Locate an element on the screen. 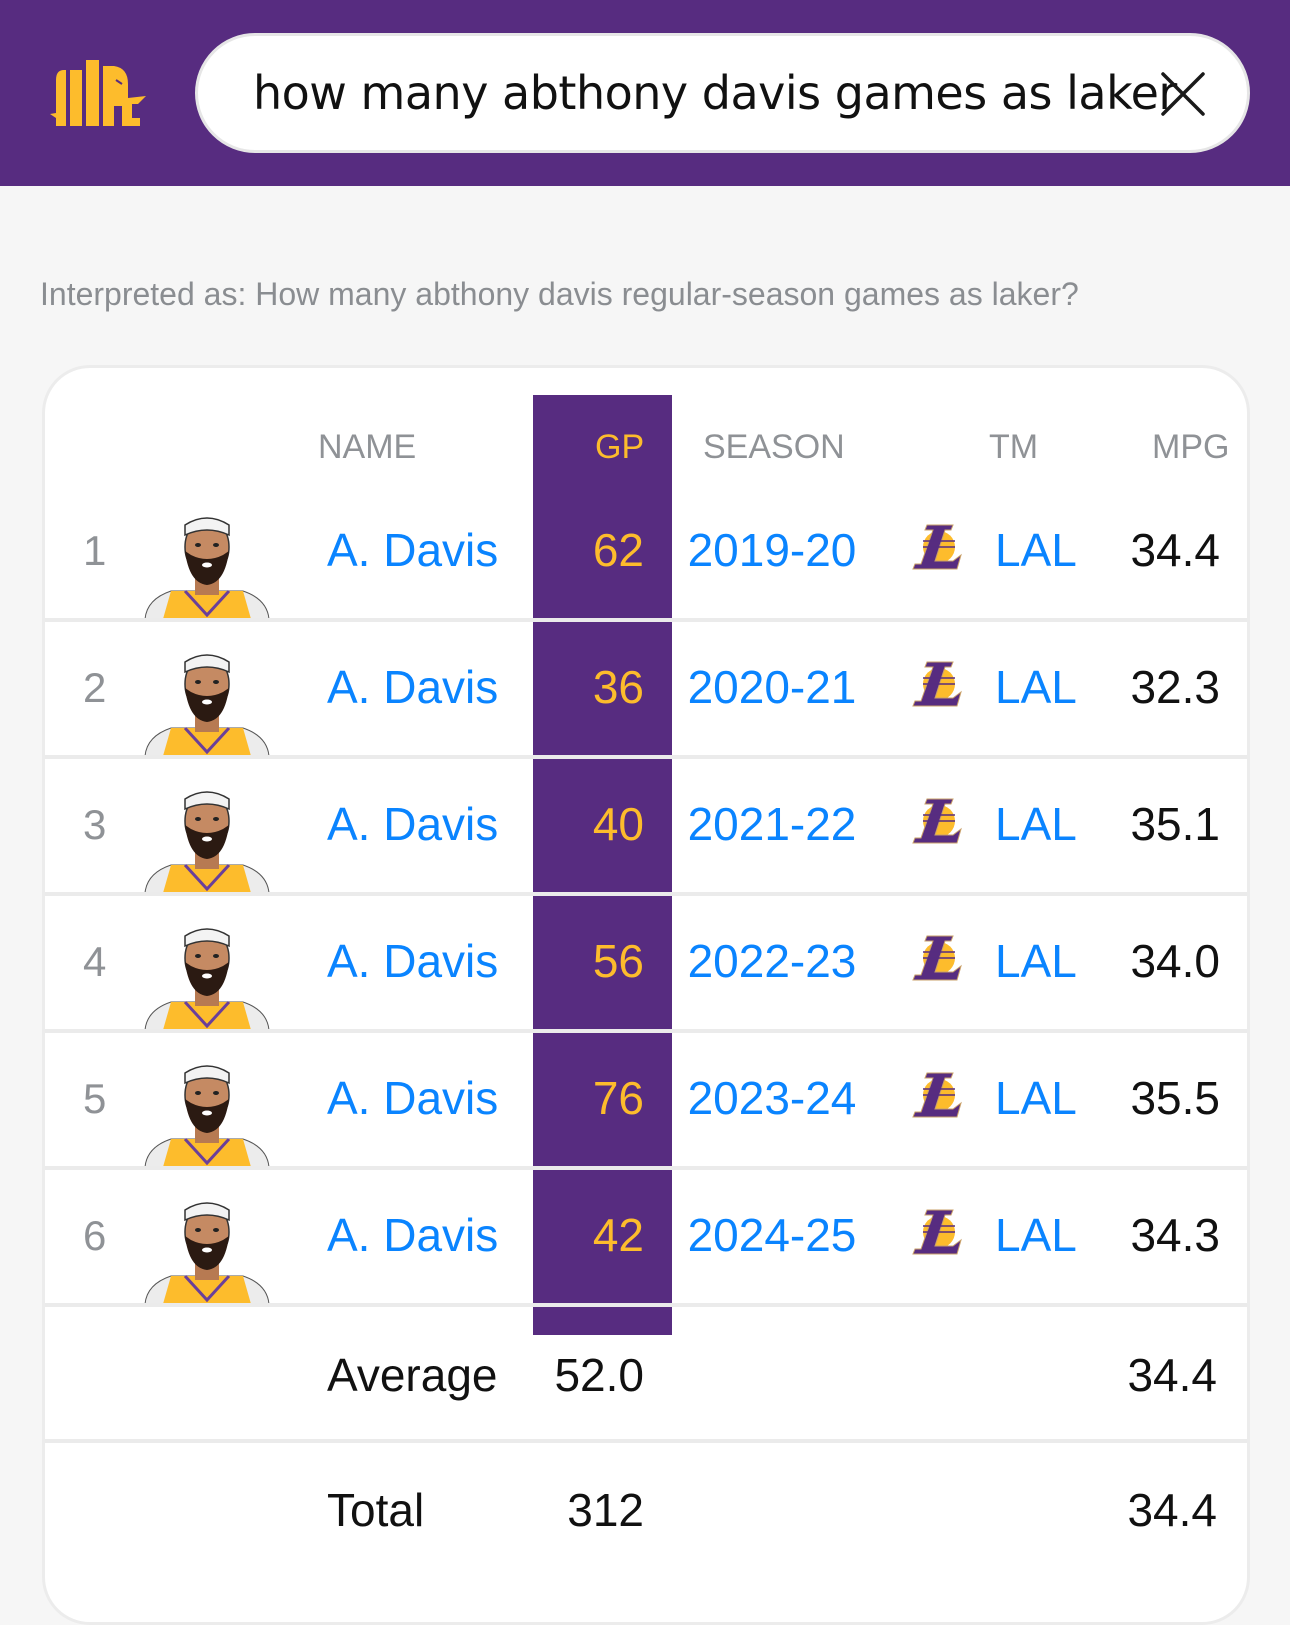 The width and height of the screenshot is (1290, 1625). column-header-season: SEASON is located at coordinates (774, 447).